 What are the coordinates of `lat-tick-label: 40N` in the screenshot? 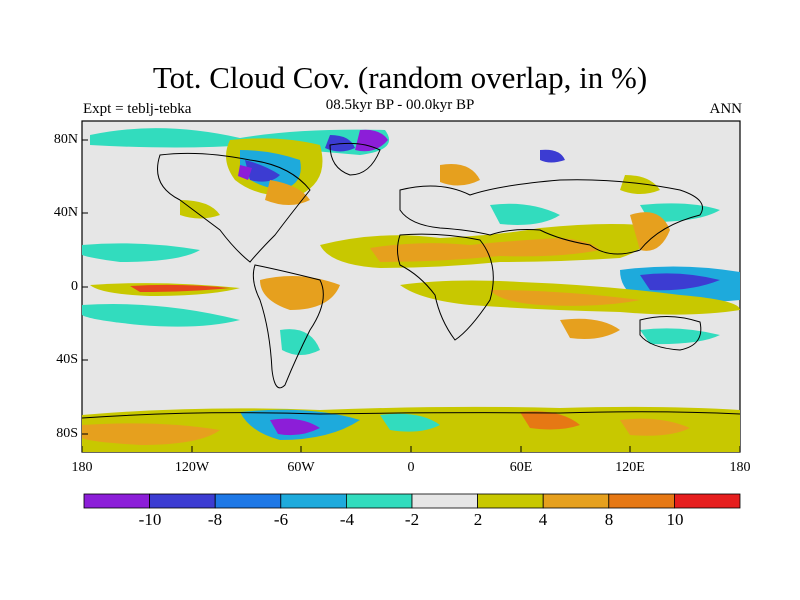 It's located at (65, 212).